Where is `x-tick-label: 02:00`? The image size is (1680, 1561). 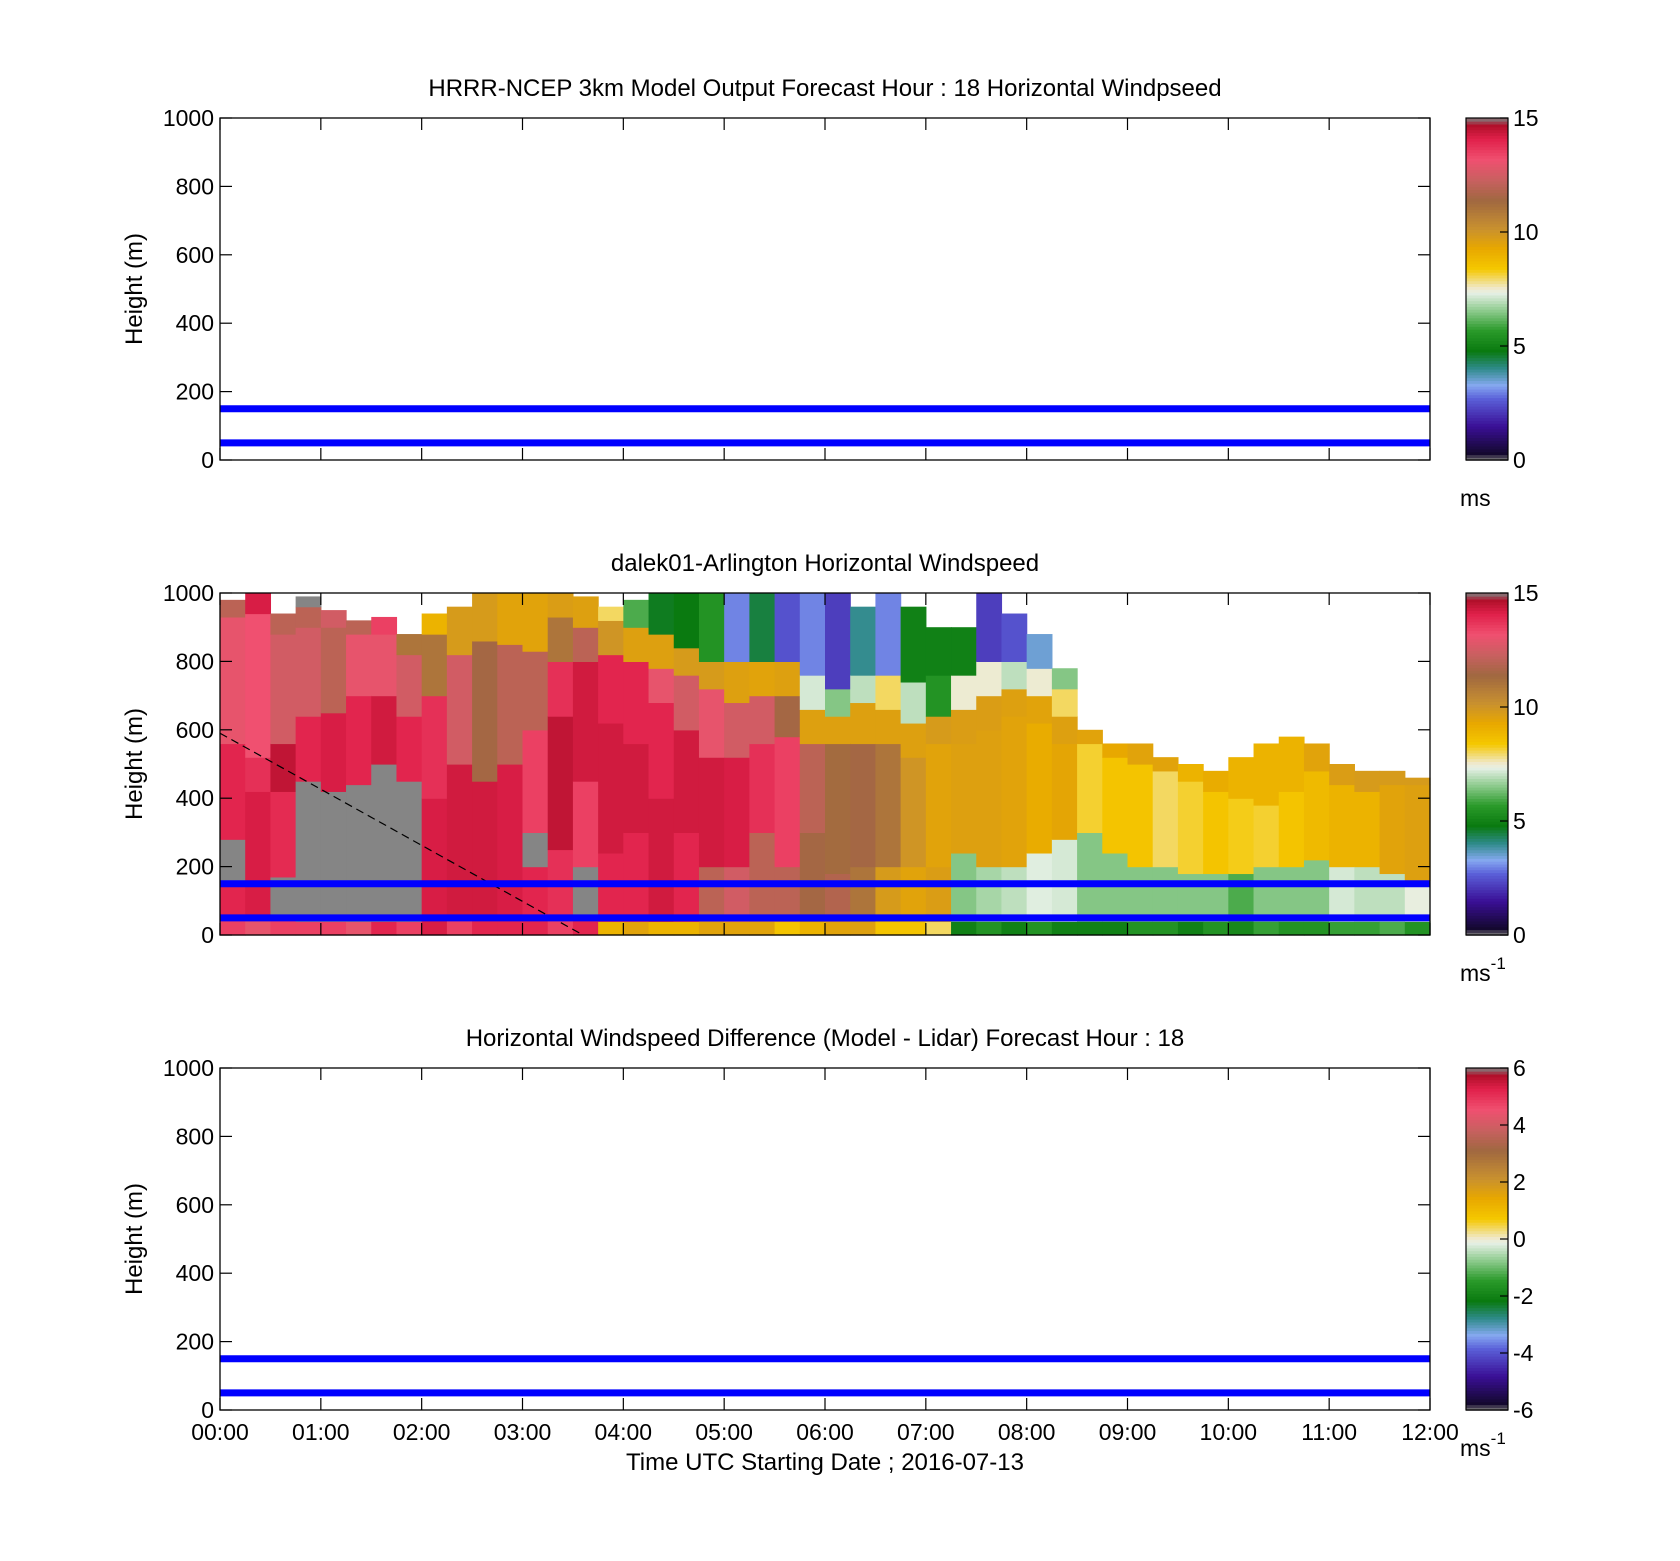 x-tick-label: 02:00 is located at coordinates (422, 1432).